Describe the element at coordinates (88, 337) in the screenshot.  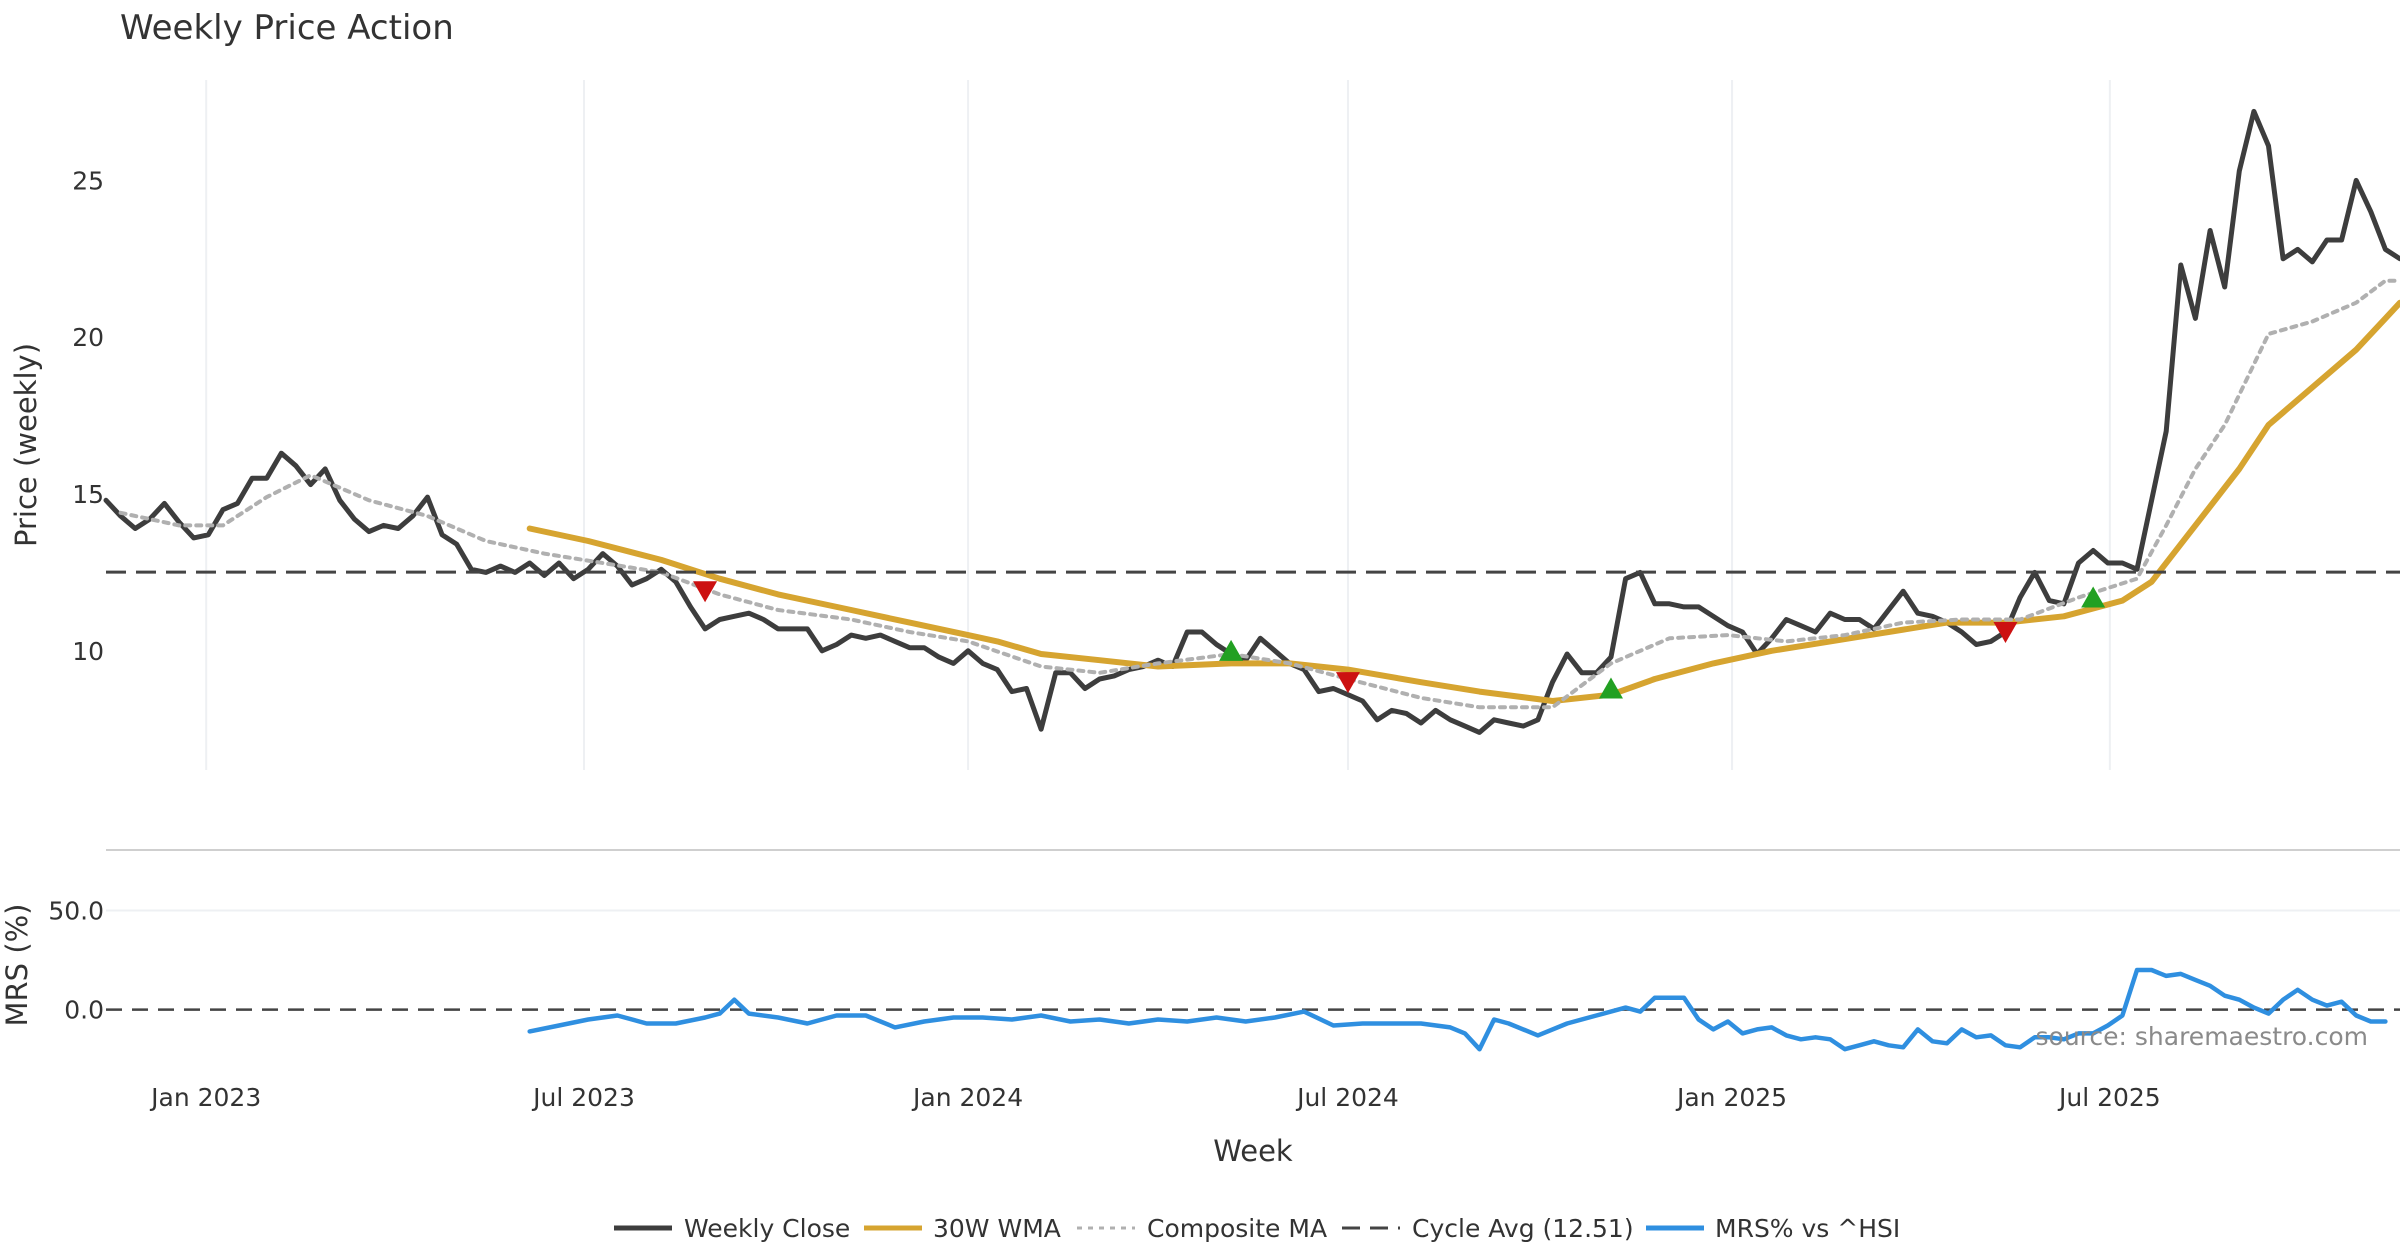
I see `y-tick-label-20: 20` at that location.